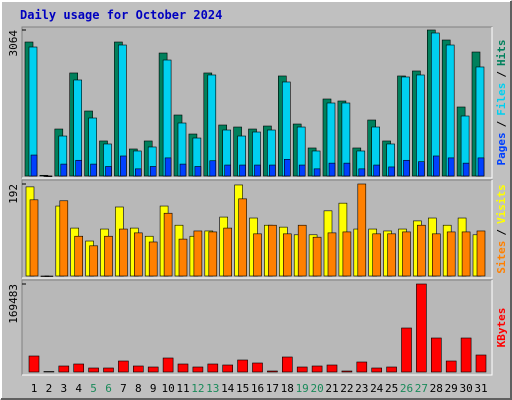  I want to click on x-tick-label: 4, so click(78, 388).